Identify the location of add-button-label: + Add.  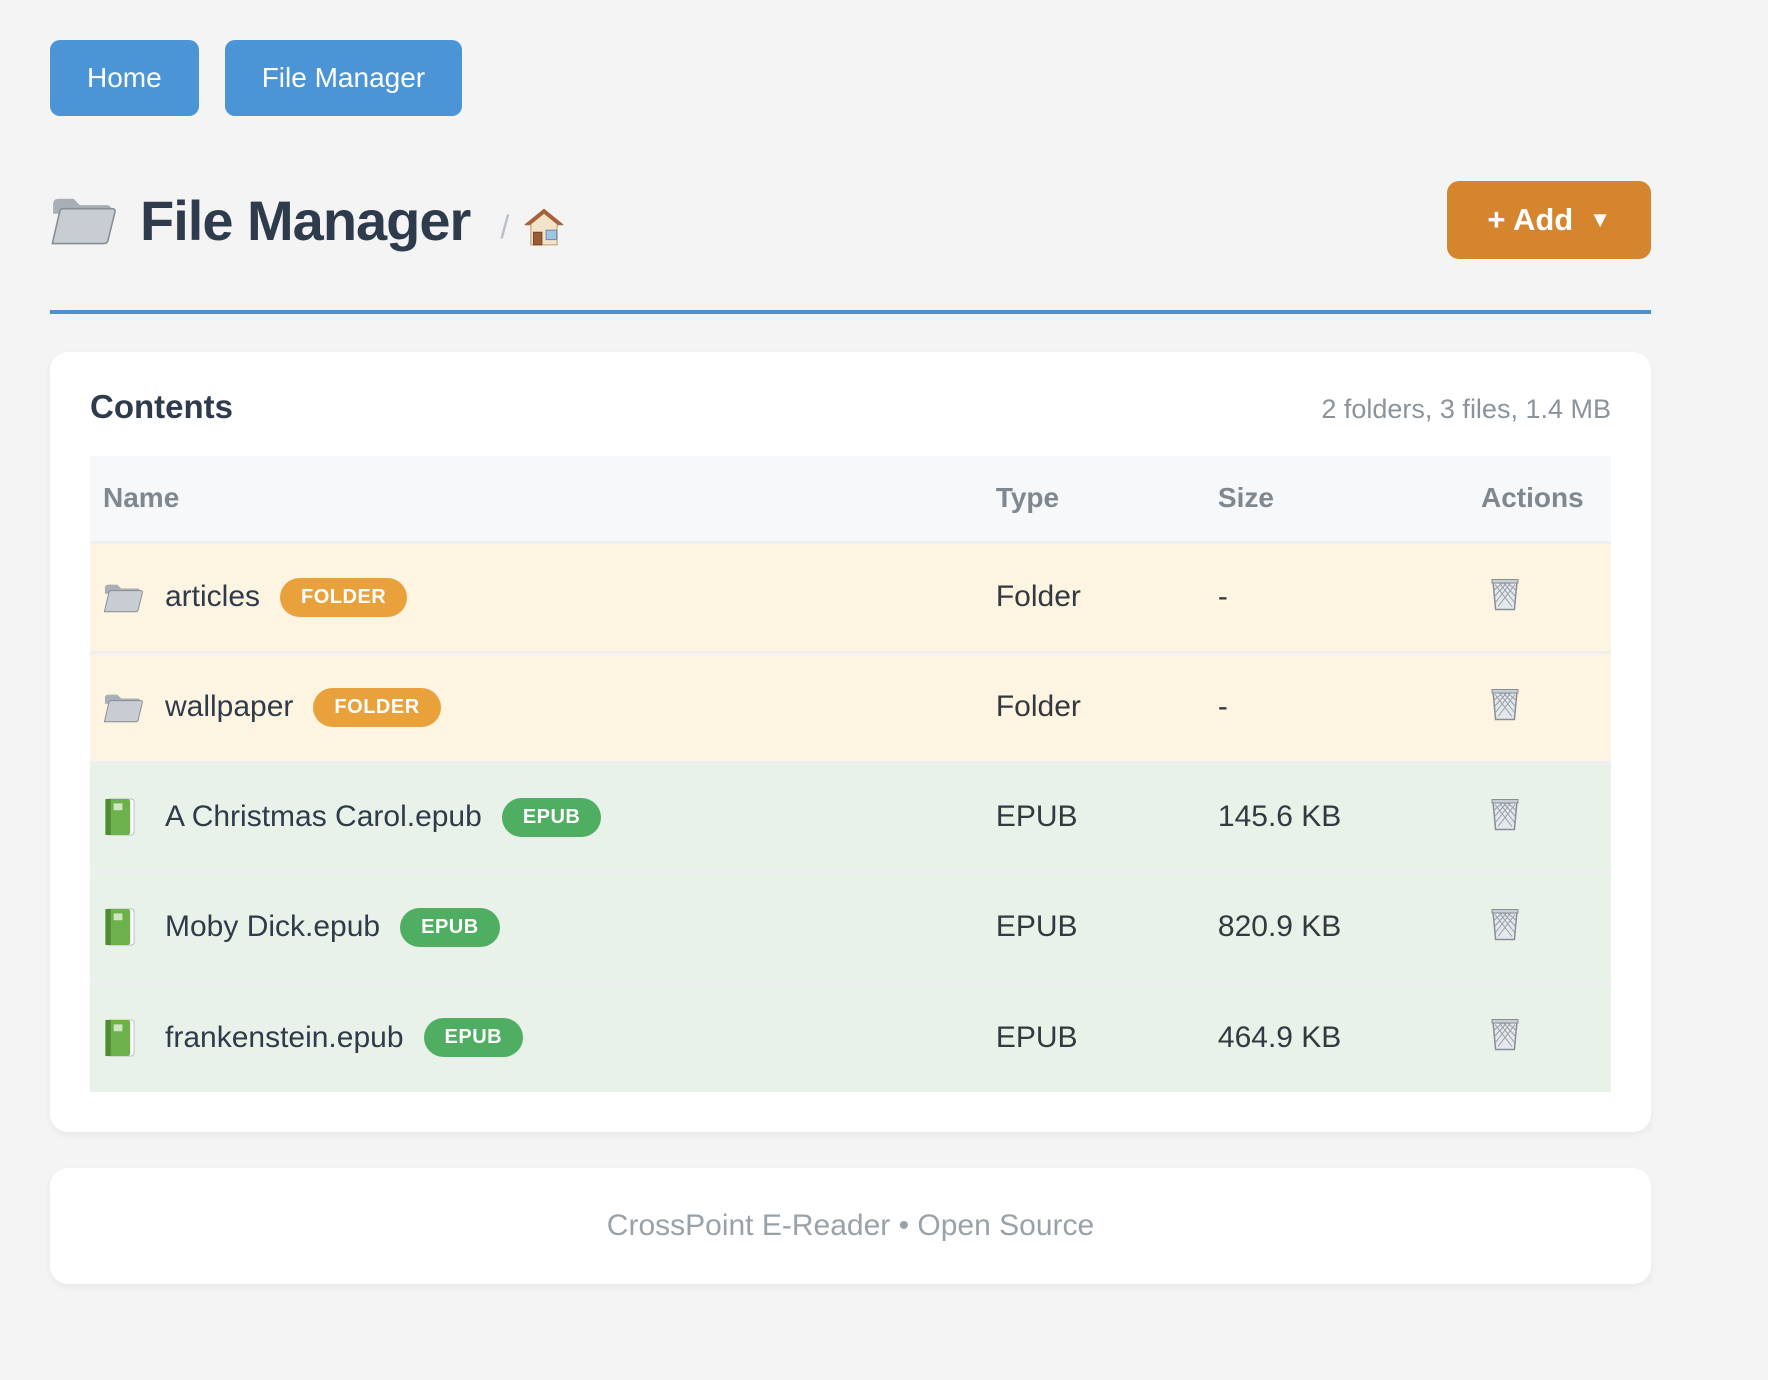
(1530, 219).